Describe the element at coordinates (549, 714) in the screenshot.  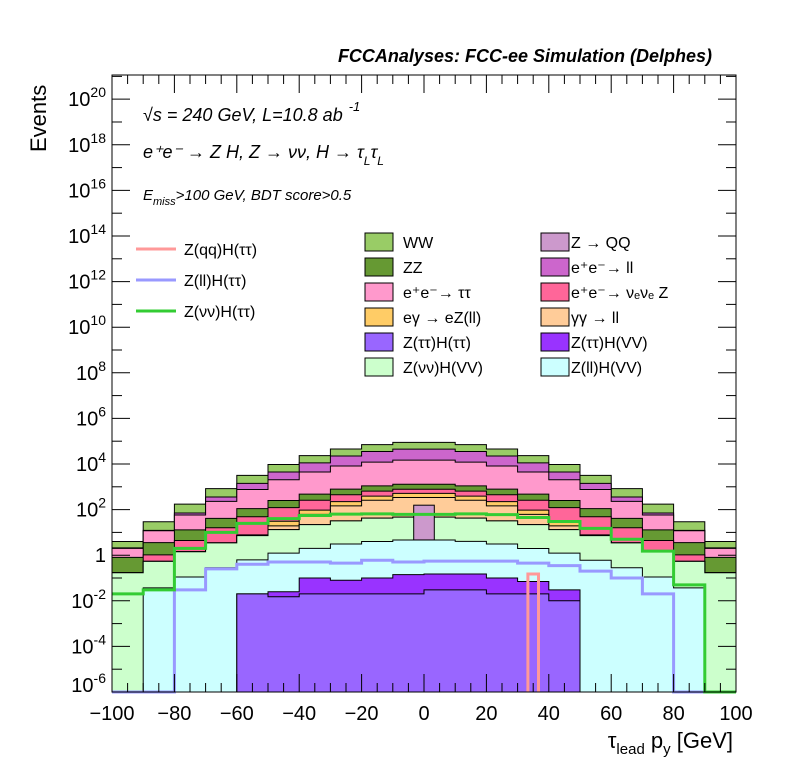
I see `x-tick-label: 40` at that location.